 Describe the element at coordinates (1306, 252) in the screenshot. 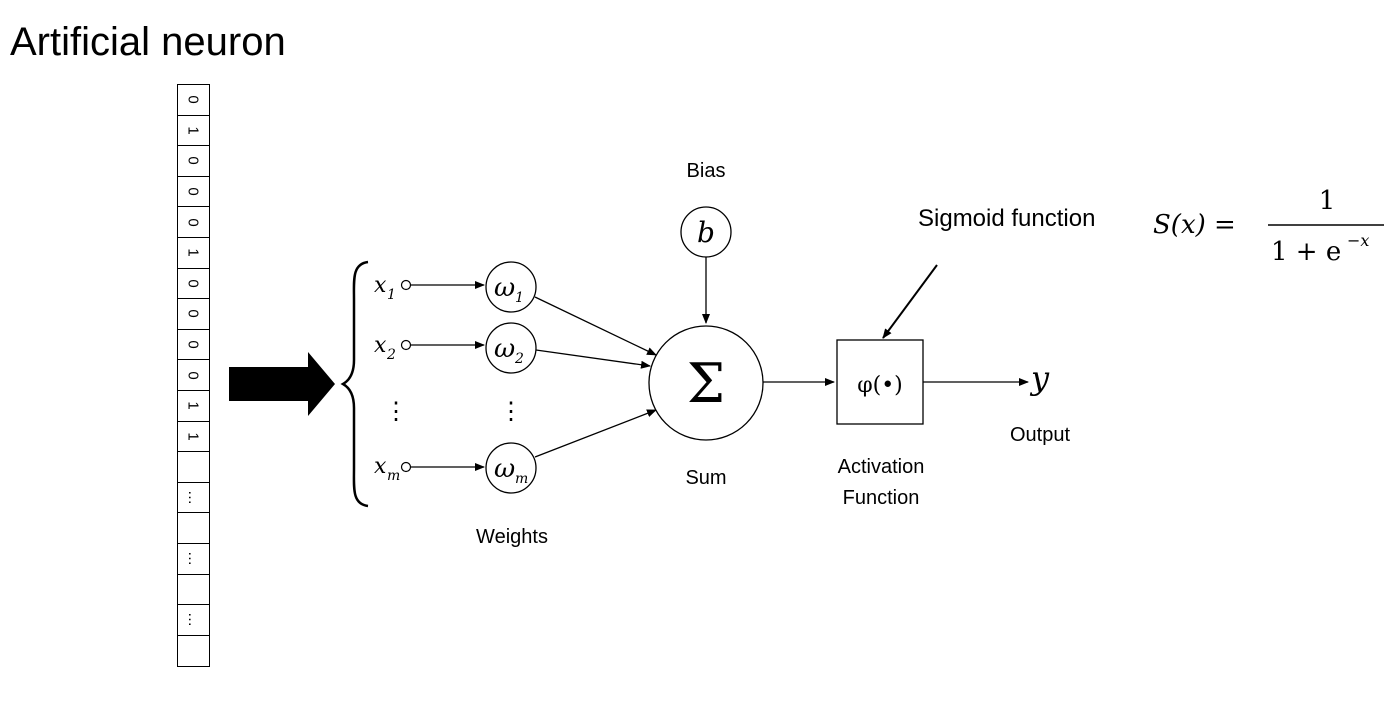

I see `sigmoid-denominator: 1 + e` at that location.